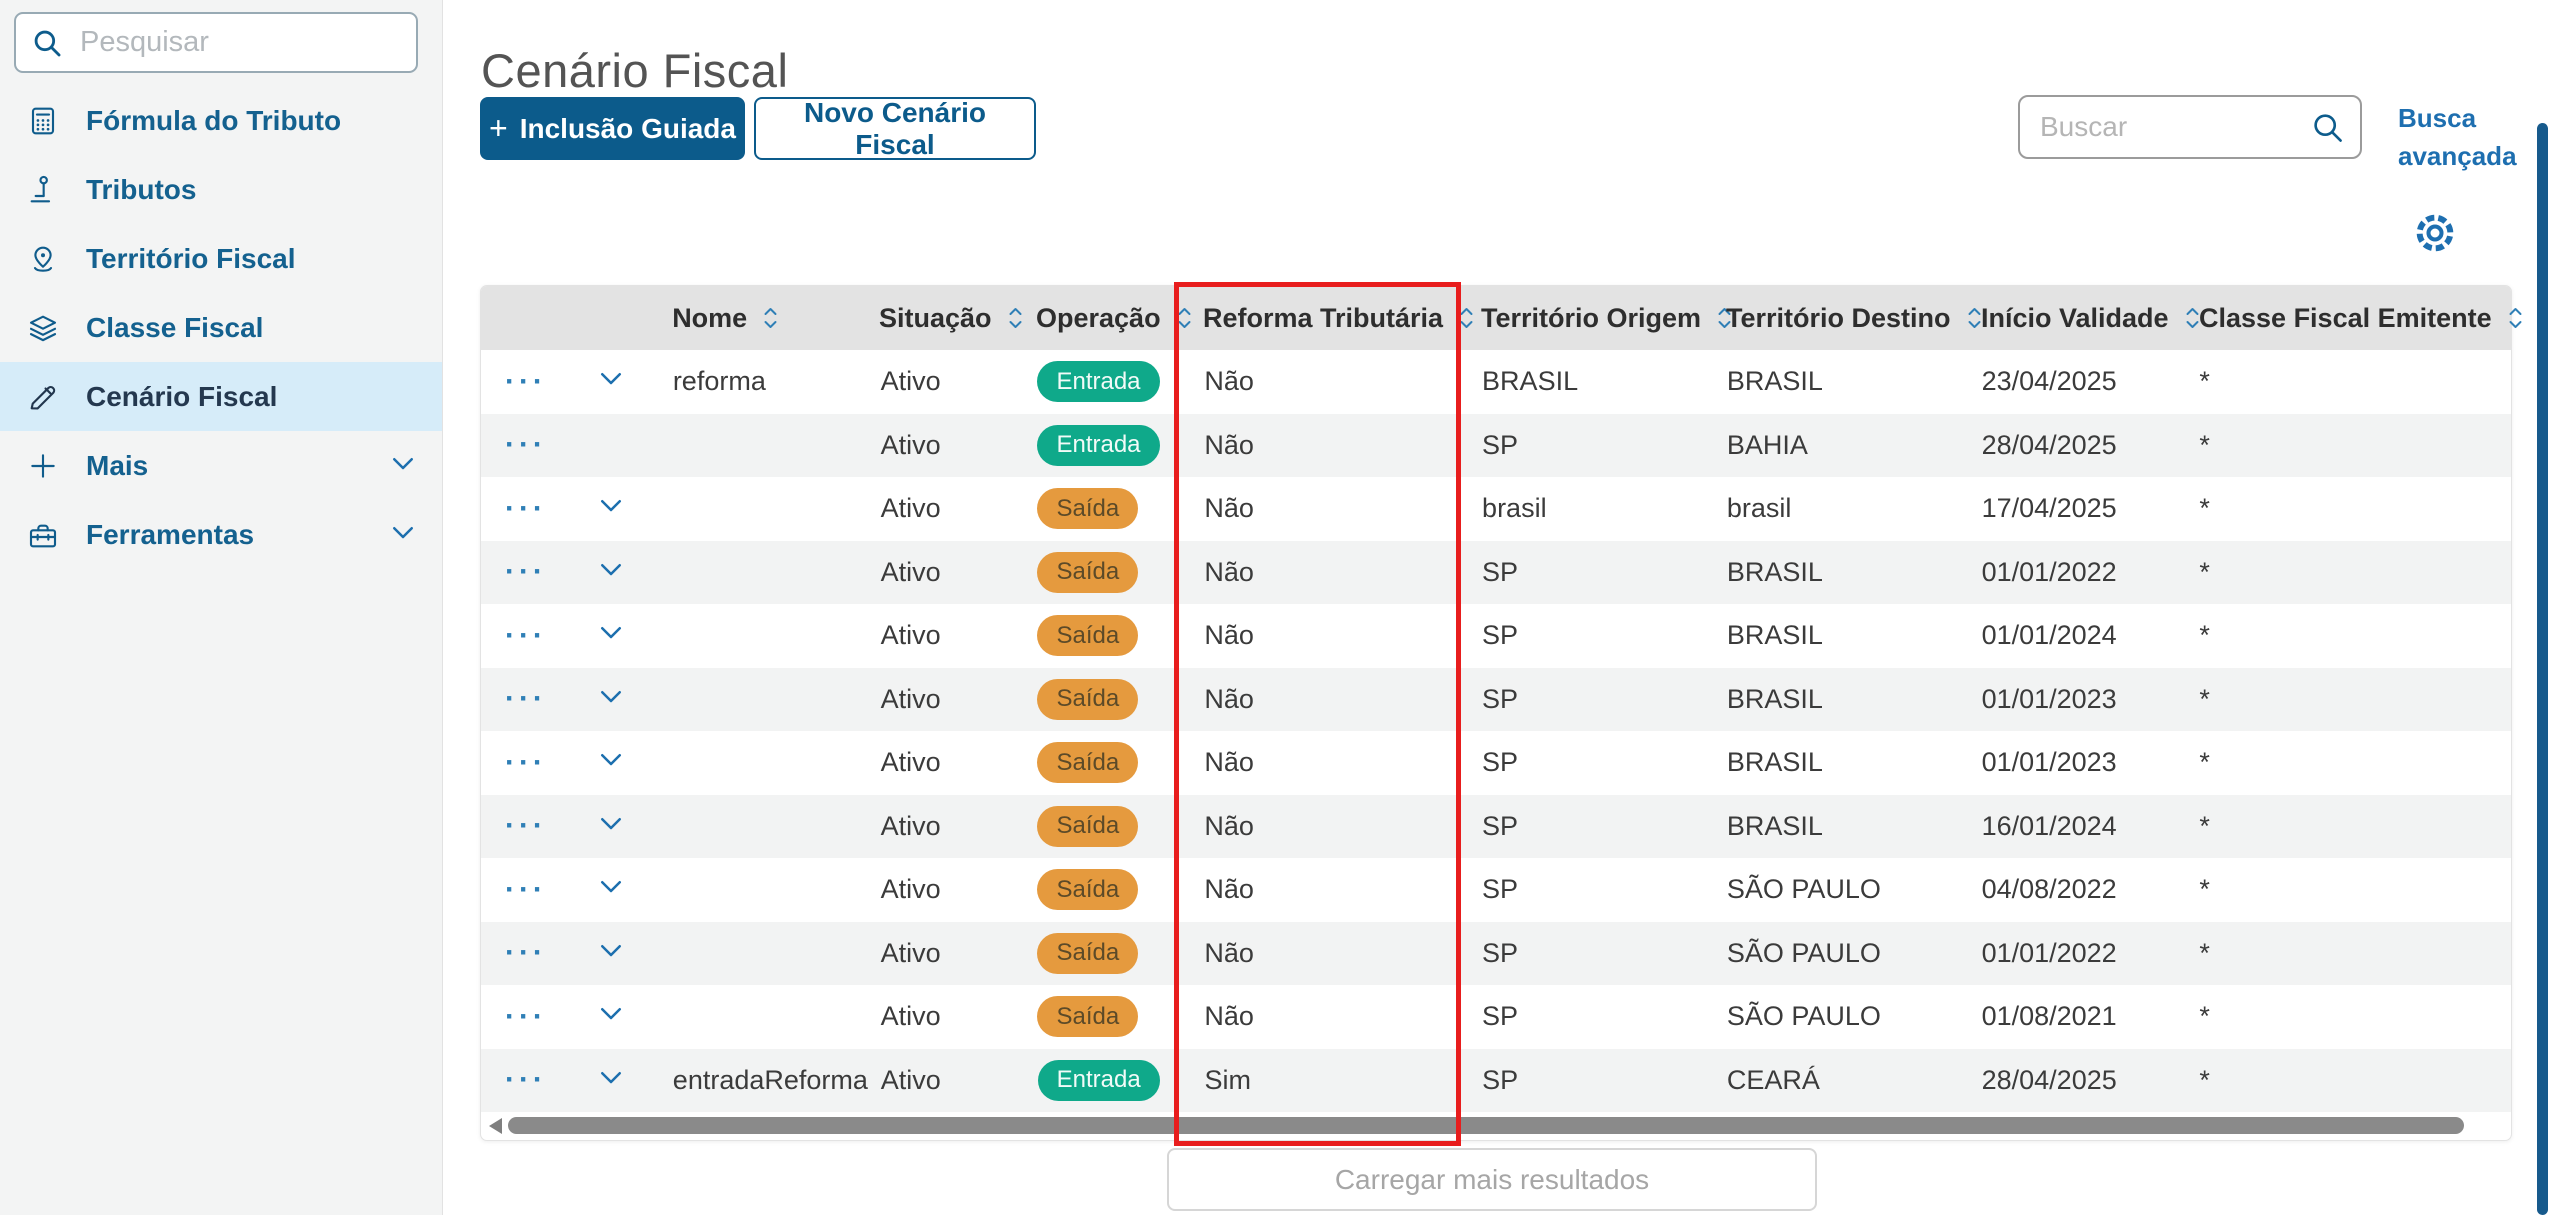  Describe the element at coordinates (495, 1126) in the screenshot. I see `scroll-left-arrow-icon` at that location.